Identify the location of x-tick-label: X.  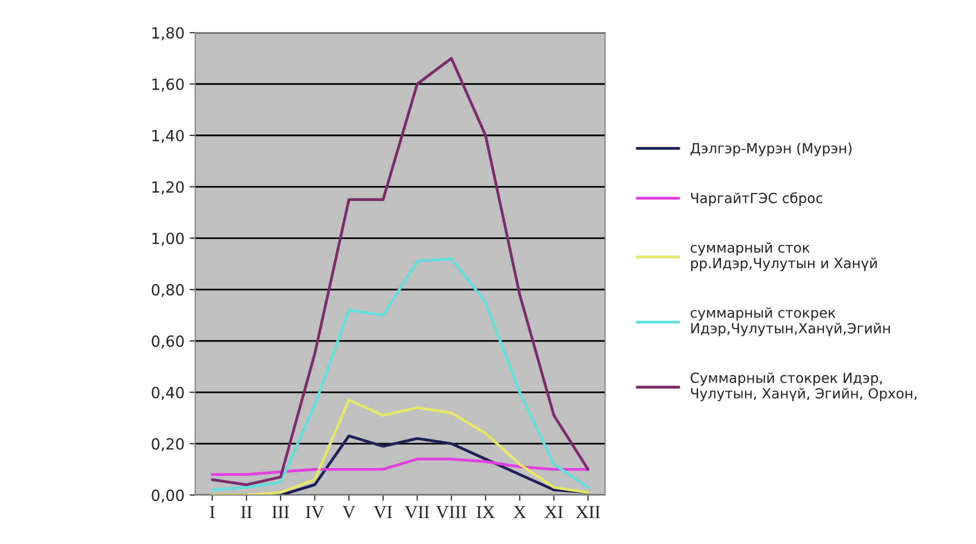
(520, 512).